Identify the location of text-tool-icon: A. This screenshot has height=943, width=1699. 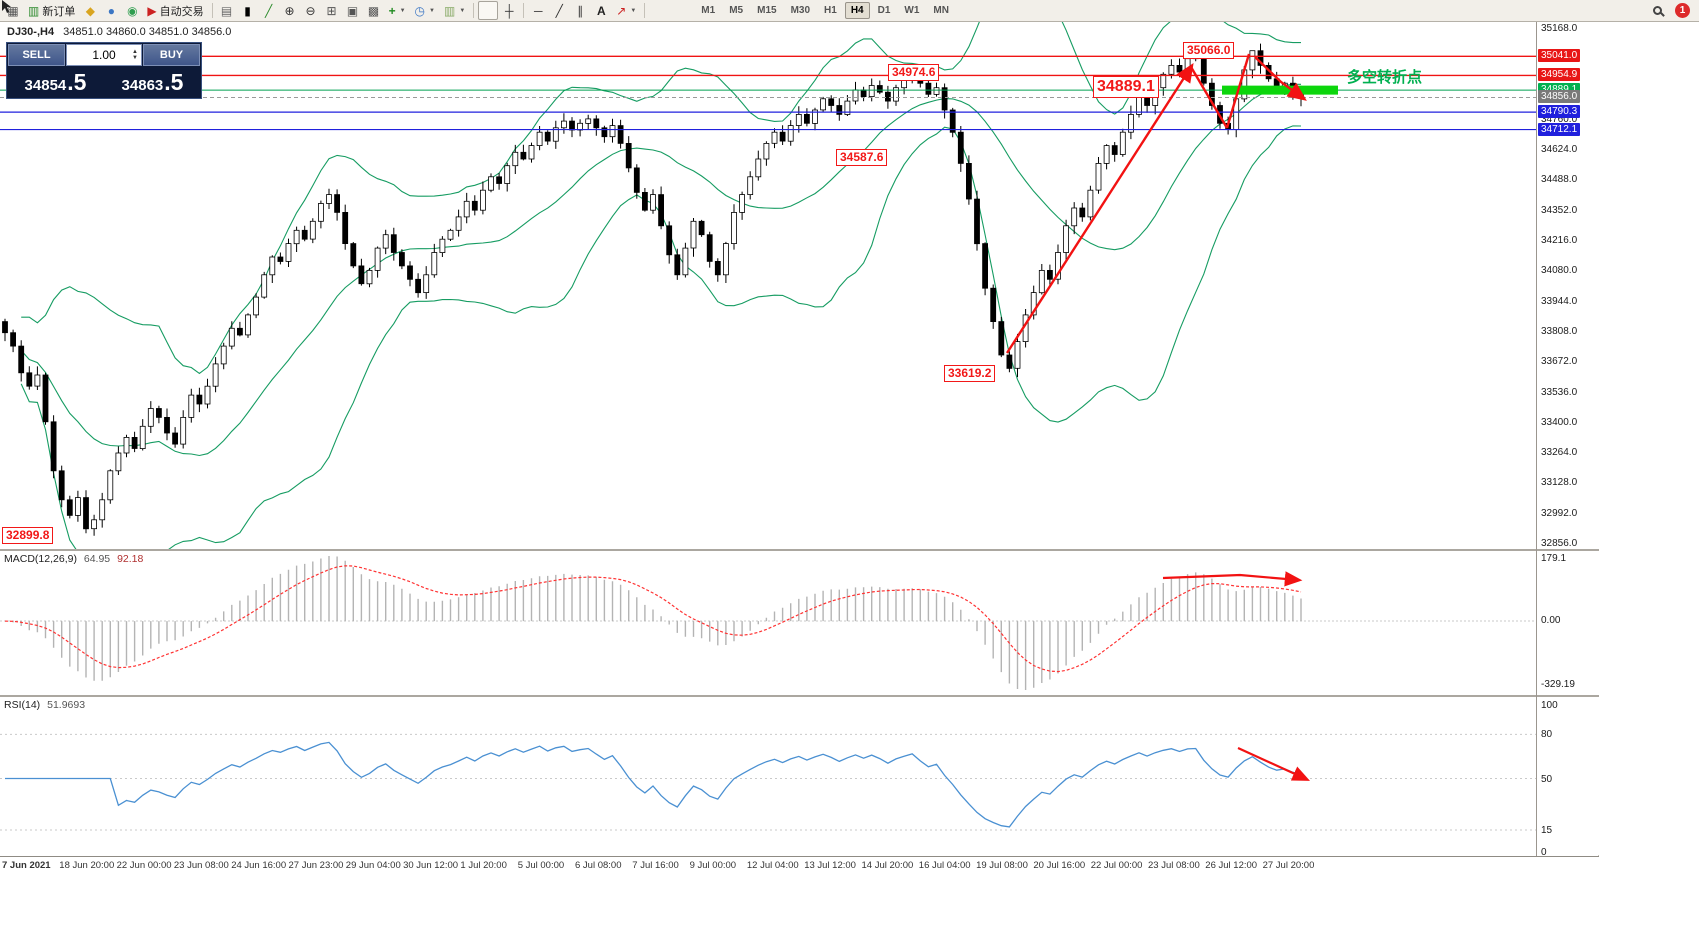
(601, 10).